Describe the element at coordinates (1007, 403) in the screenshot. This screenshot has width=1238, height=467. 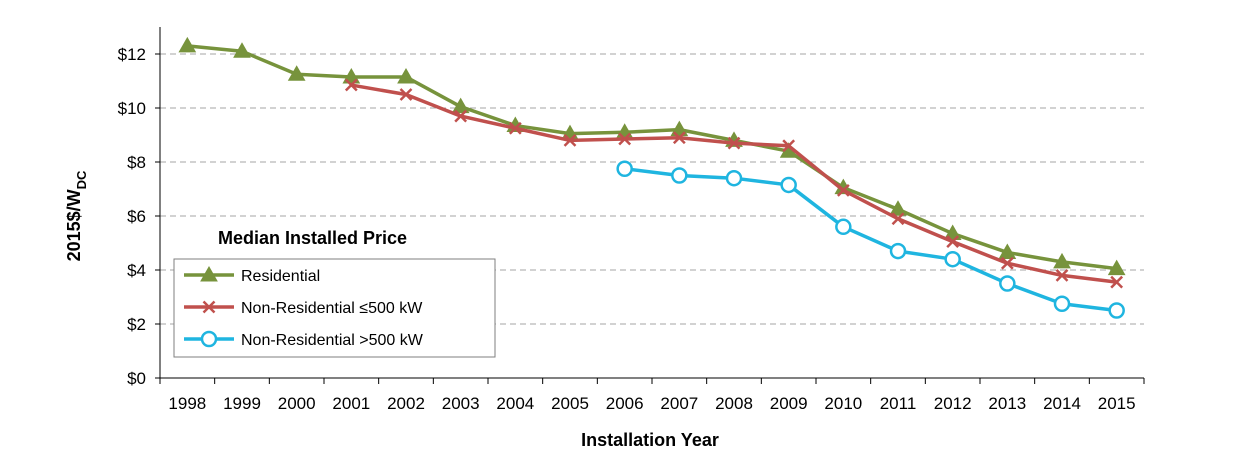
I see `x-tick-label: 2013` at that location.